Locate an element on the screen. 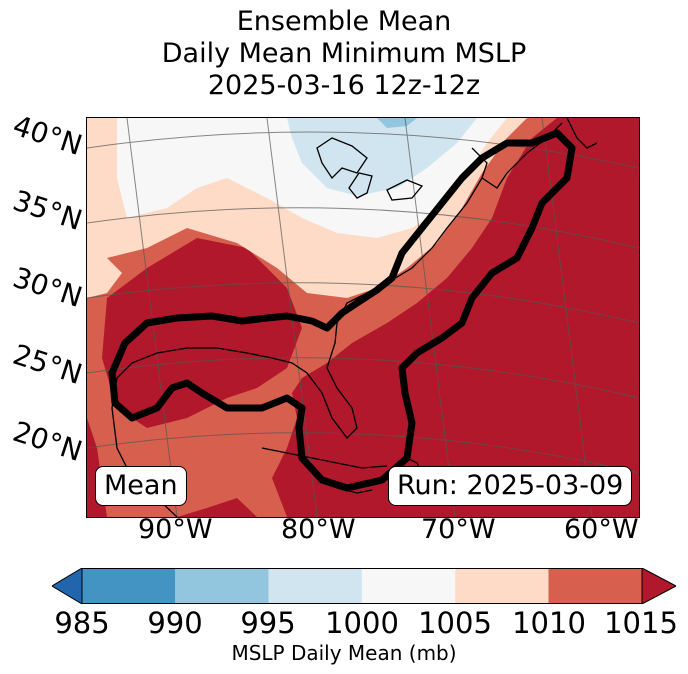 Image resolution: width=688 pixels, height=674 pixels. colorbar-tick-1000: 1000 is located at coordinates (362, 623).